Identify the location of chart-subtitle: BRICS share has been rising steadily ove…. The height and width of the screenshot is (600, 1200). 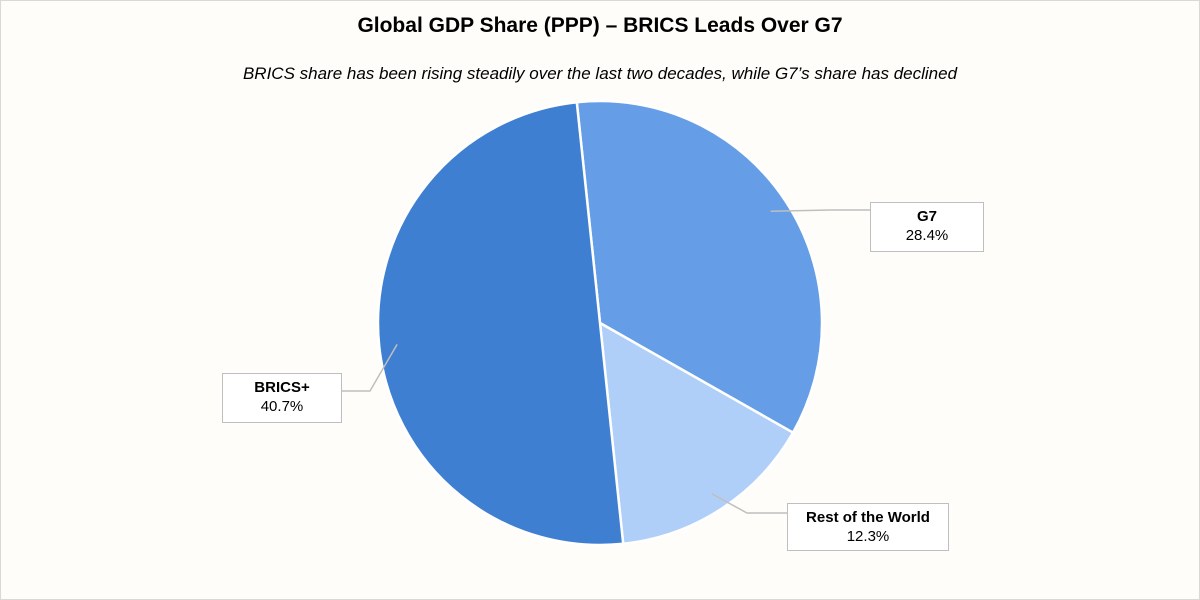
(600, 73).